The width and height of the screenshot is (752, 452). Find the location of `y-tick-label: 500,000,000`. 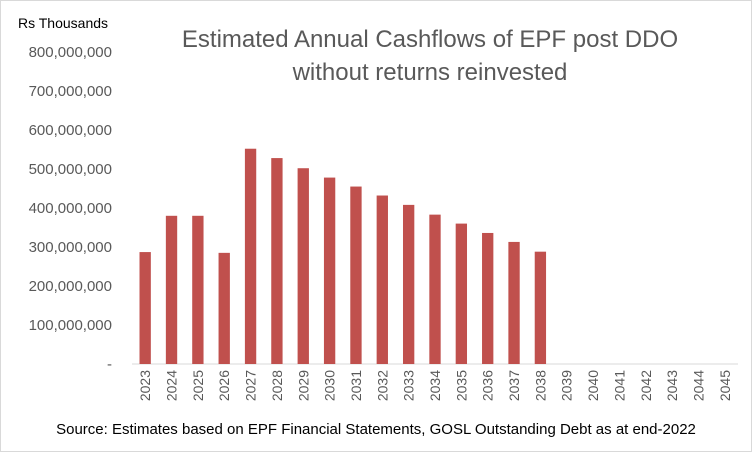

y-tick-label: 500,000,000 is located at coordinates (70, 169).